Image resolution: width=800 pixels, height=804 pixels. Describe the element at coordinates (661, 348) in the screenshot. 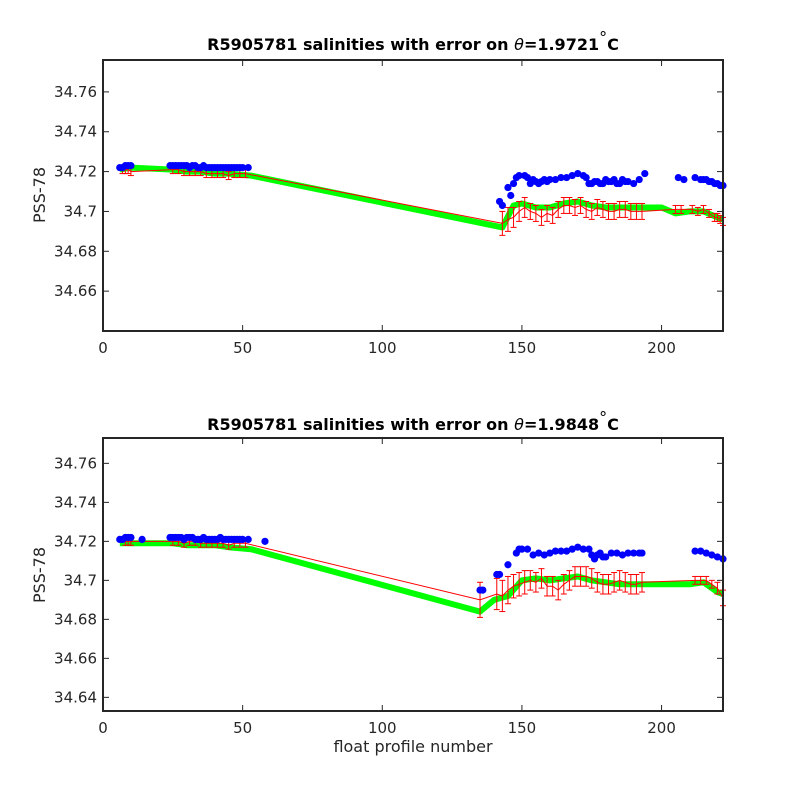

I see `plot-top-xtick-label: 200` at that location.